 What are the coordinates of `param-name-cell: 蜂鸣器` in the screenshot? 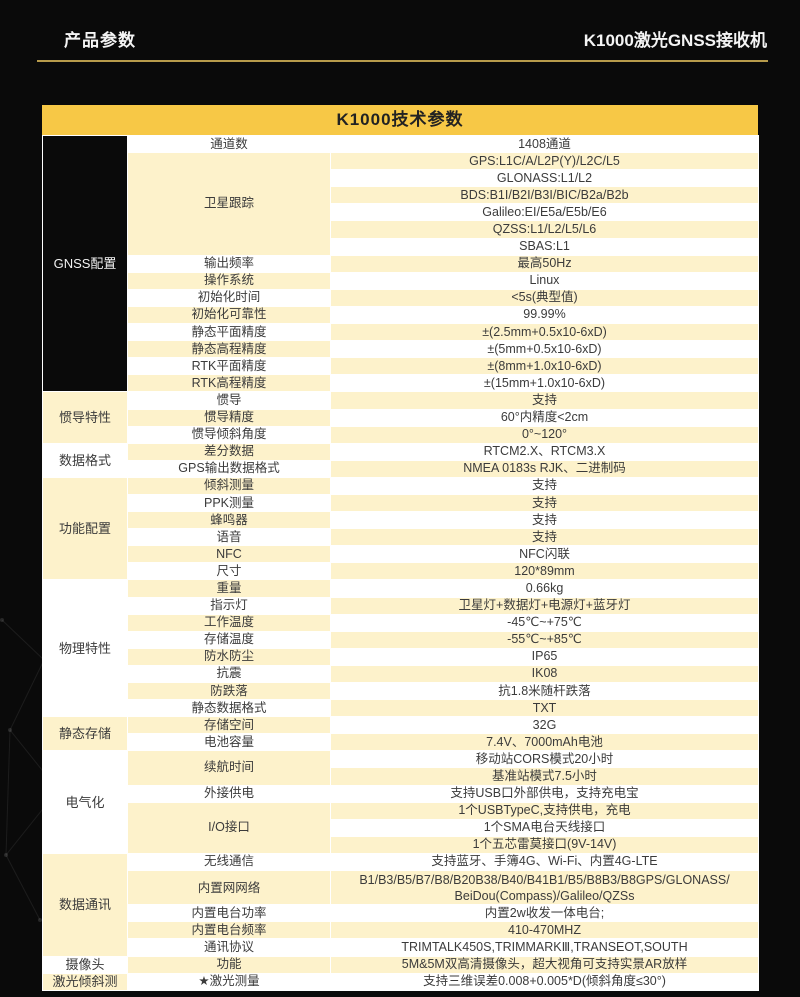 It's located at (229, 521).